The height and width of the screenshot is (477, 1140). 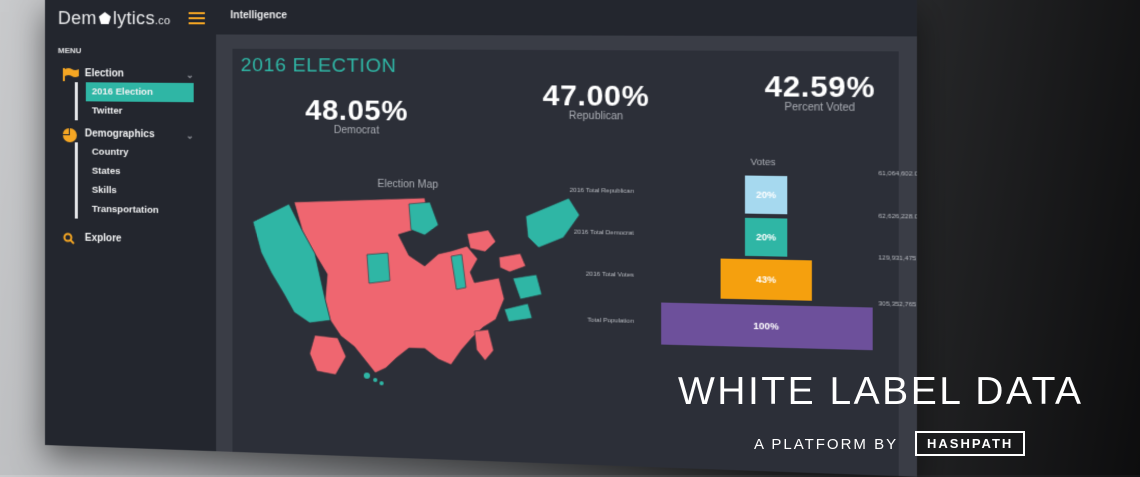 What do you see at coordinates (197, 18) in the screenshot?
I see `hamburger-menu-icon` at bounding box center [197, 18].